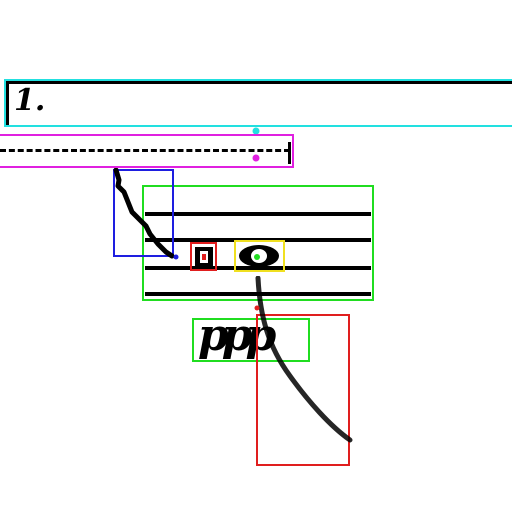 This screenshot has height=512, width=512. I want to click on stem-top-marker, so click(257, 308).